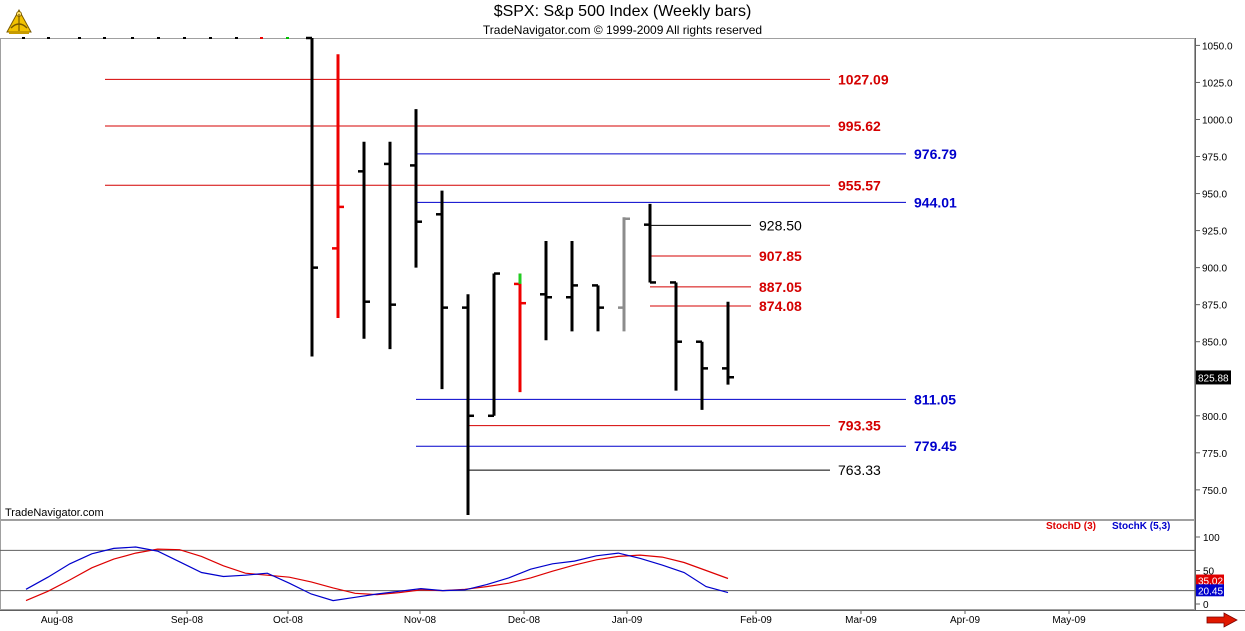  I want to click on date-label: Mar-09, so click(861, 620).